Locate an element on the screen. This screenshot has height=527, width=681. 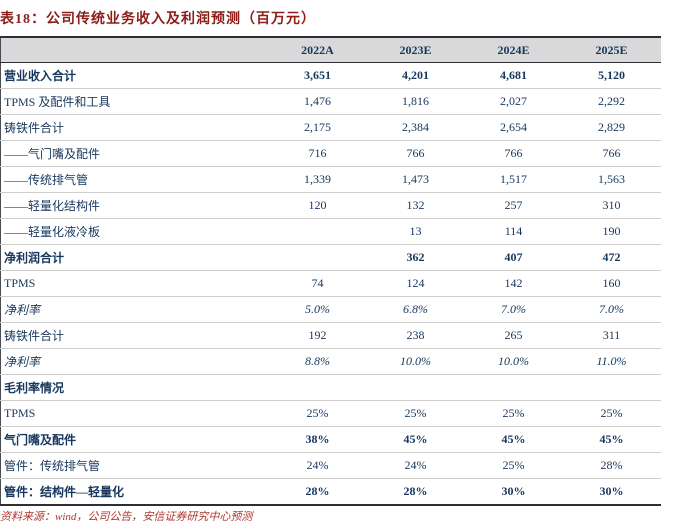
table-row: 管件：传统排气管 24% 24% 25% 28% is located at coordinates (330, 465).